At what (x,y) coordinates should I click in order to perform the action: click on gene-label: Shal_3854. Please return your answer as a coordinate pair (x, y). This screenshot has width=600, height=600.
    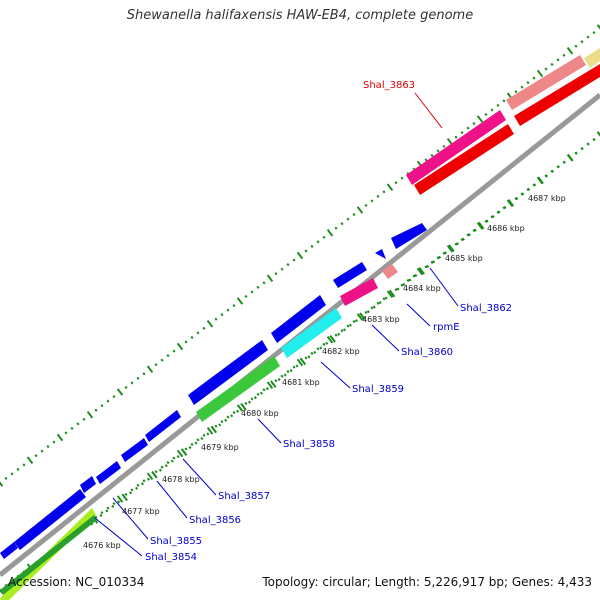
    Looking at the image, I should click on (171, 557).